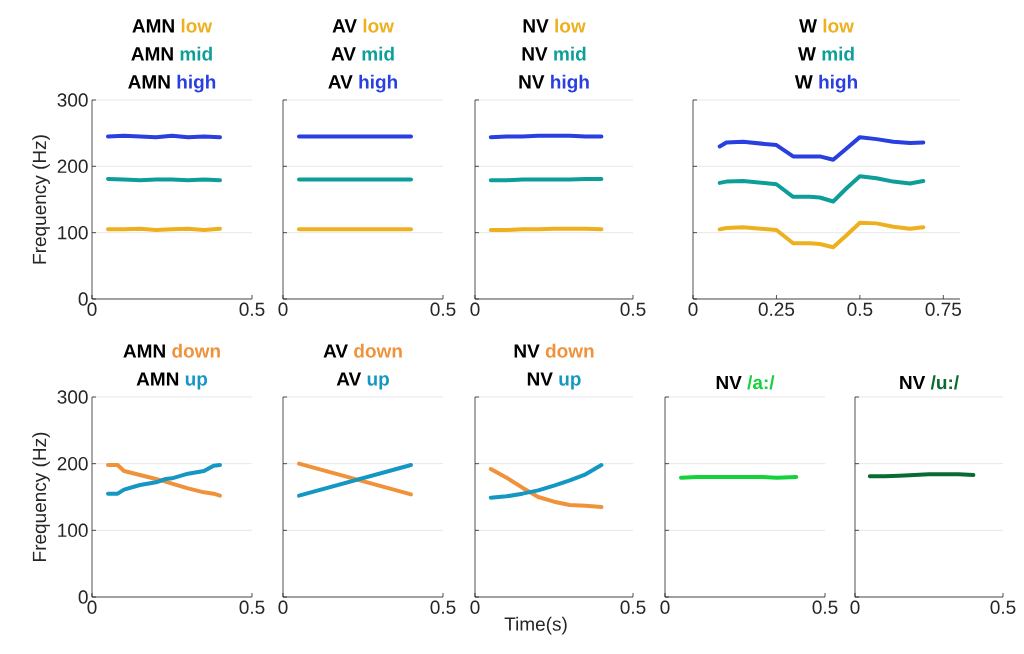 The height and width of the screenshot is (654, 1024). I want to click on x-tick-label: 0.25, so click(776, 309).